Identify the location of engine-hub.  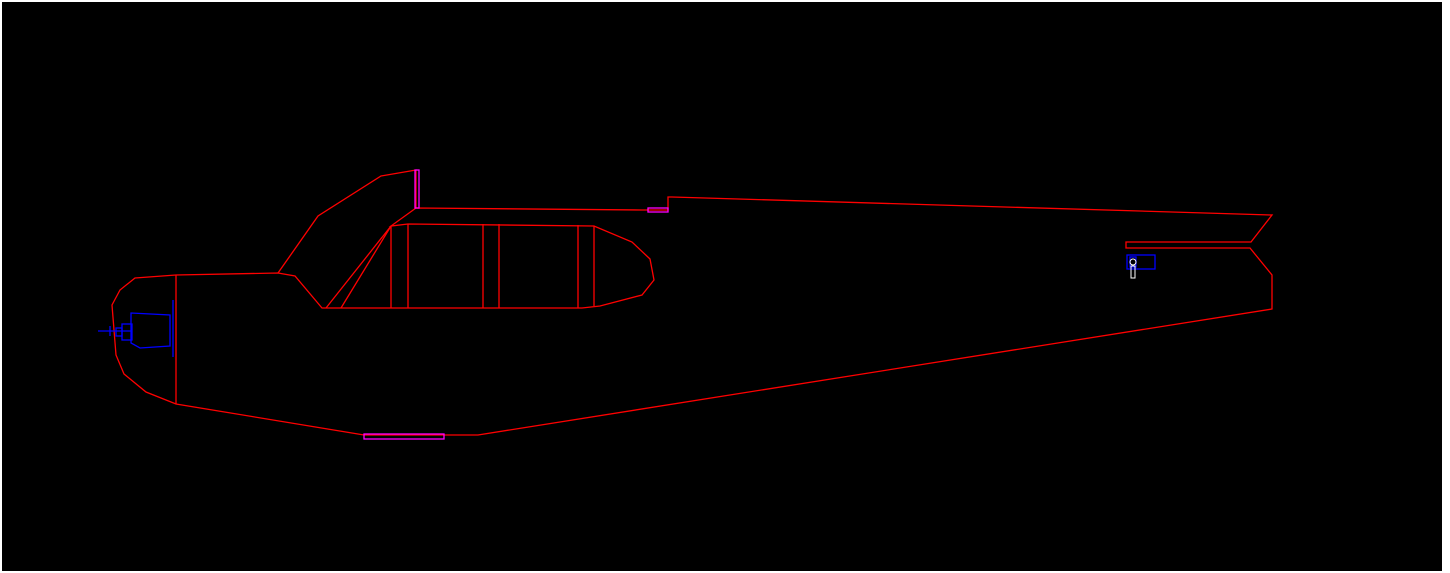
(119, 332).